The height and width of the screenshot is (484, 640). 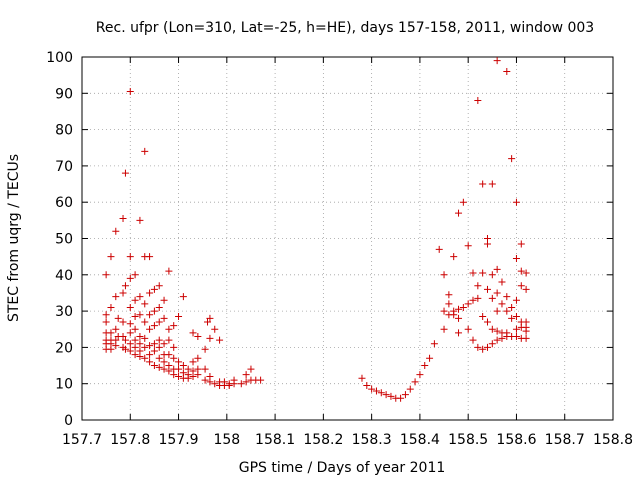 What do you see at coordinates (82, 440) in the screenshot?
I see `x-tick-label: 157.7` at bounding box center [82, 440].